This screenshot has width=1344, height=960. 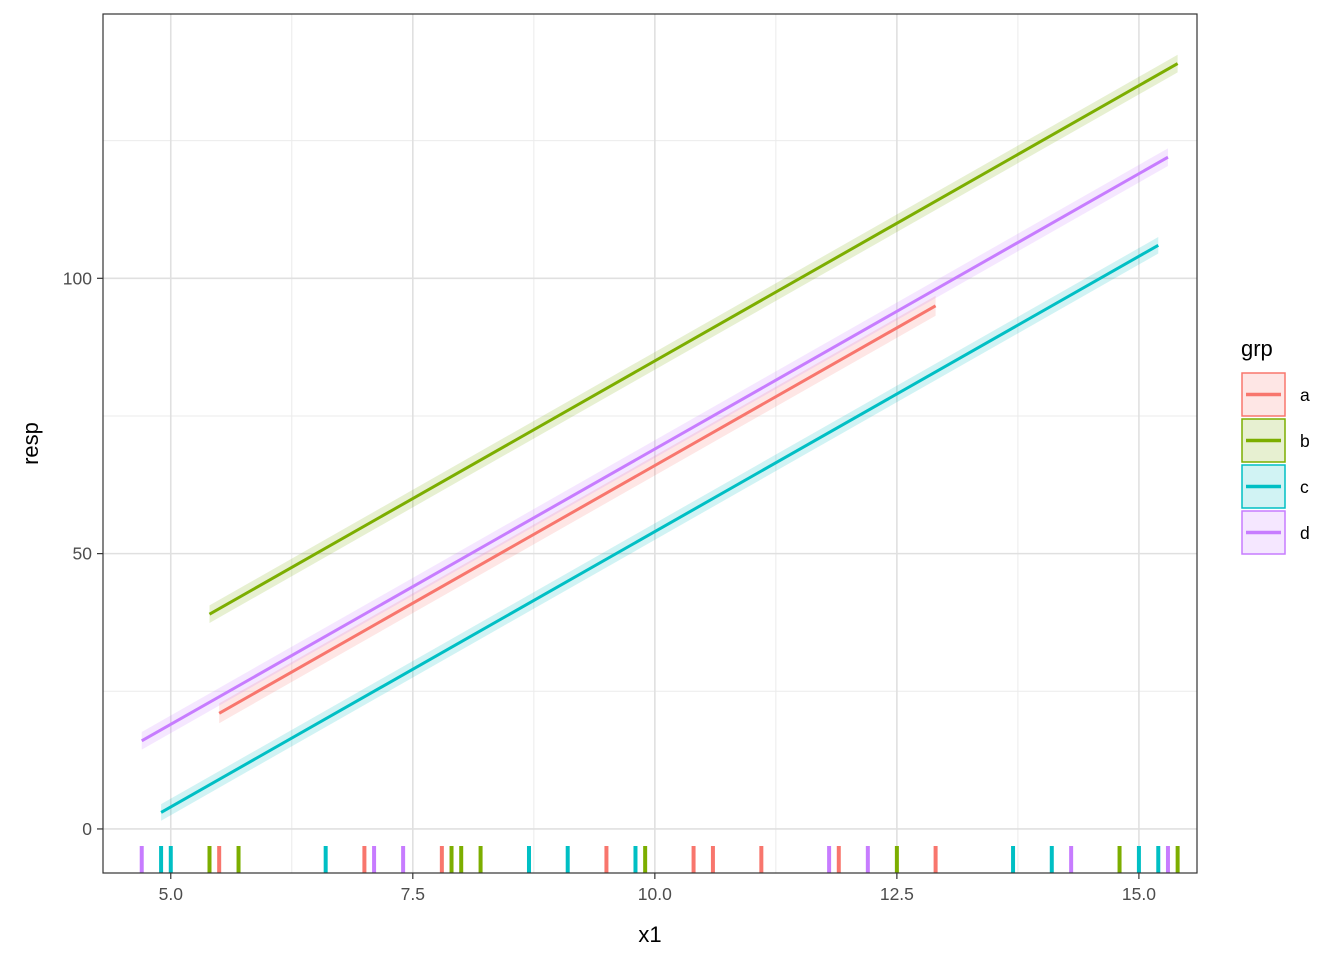 I want to click on x-tick-label: 15.0, so click(x=1139, y=894).